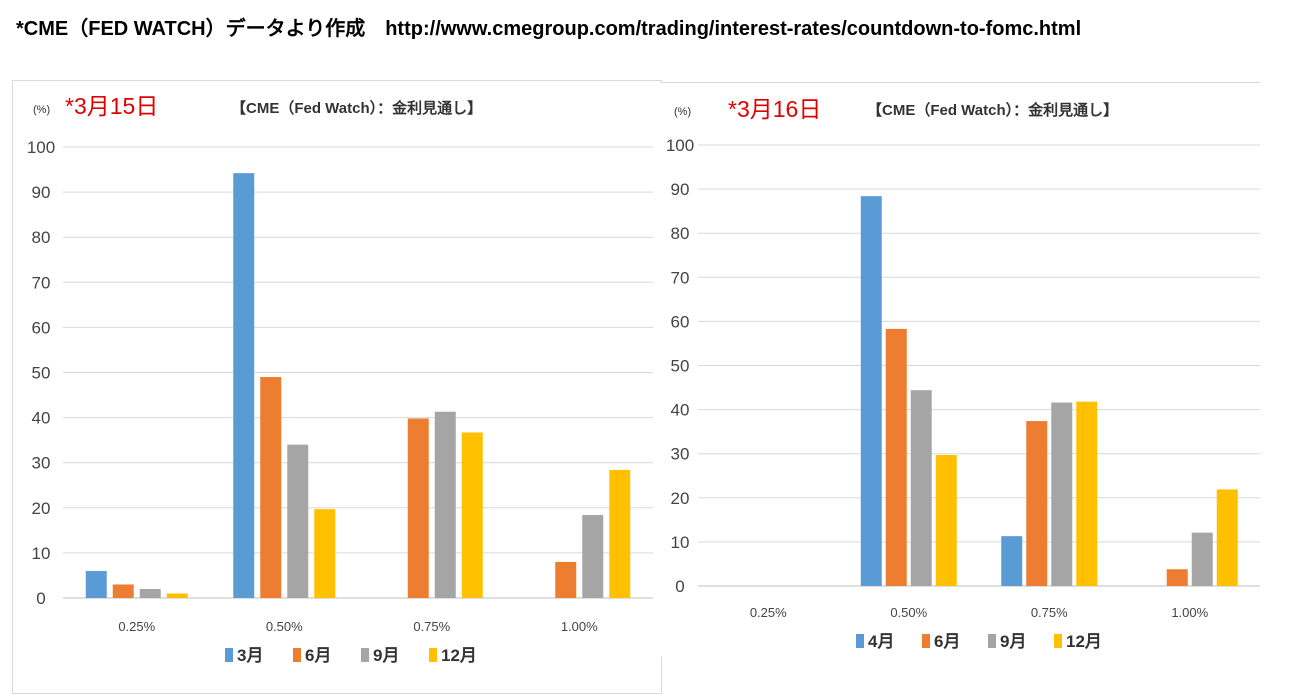  Describe the element at coordinates (111, 106) in the screenshot. I see `chart-date-label: *3月15日` at that location.